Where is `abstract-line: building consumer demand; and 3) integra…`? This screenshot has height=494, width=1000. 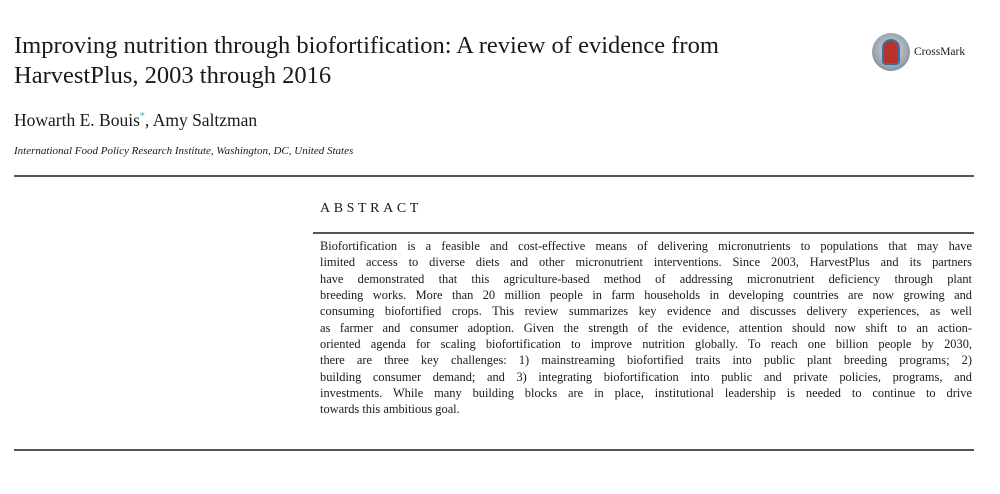
abstract-line: building consumer demand; and 3) integra… is located at coordinates (646, 376).